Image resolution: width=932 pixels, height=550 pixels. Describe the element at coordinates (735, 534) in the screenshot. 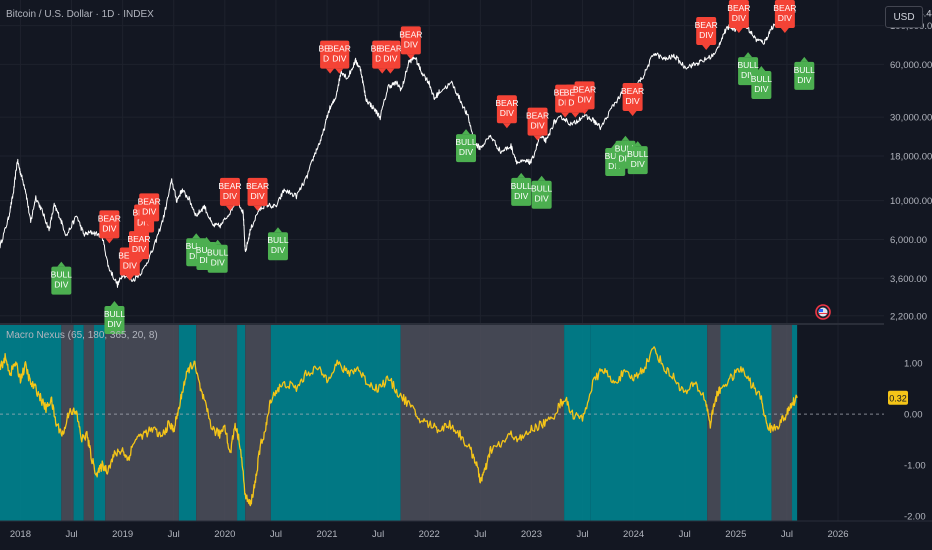

I see `time-tick-label: 2025` at that location.